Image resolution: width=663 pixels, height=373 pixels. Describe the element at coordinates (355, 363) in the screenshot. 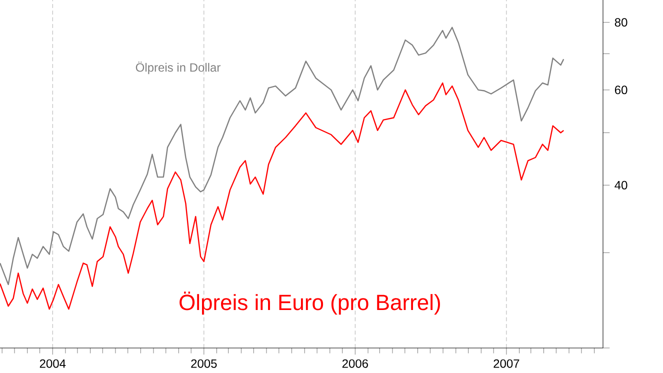

I see `x-tick-label: 2006` at that location.